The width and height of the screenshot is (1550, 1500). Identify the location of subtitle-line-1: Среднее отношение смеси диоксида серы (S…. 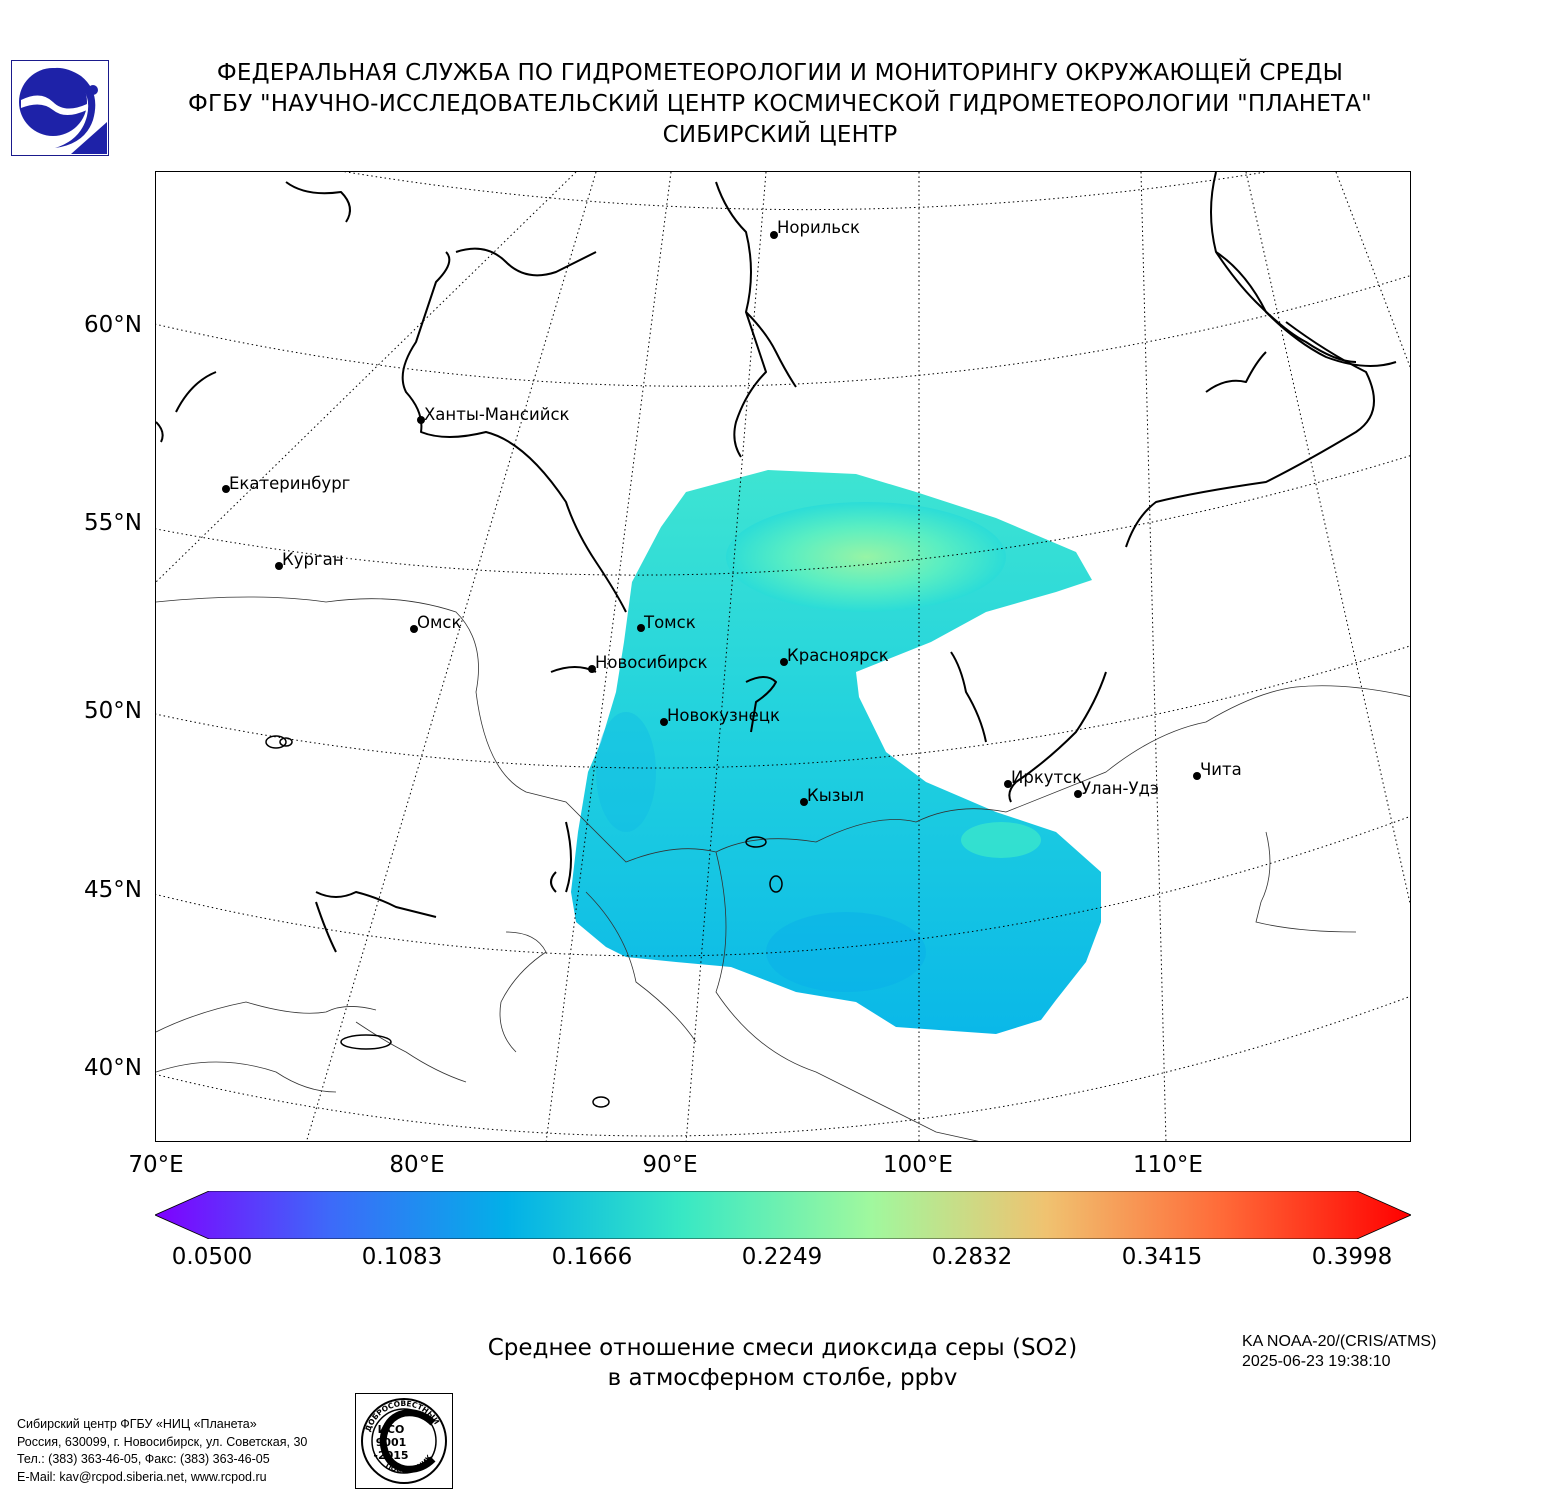
(782, 1348).